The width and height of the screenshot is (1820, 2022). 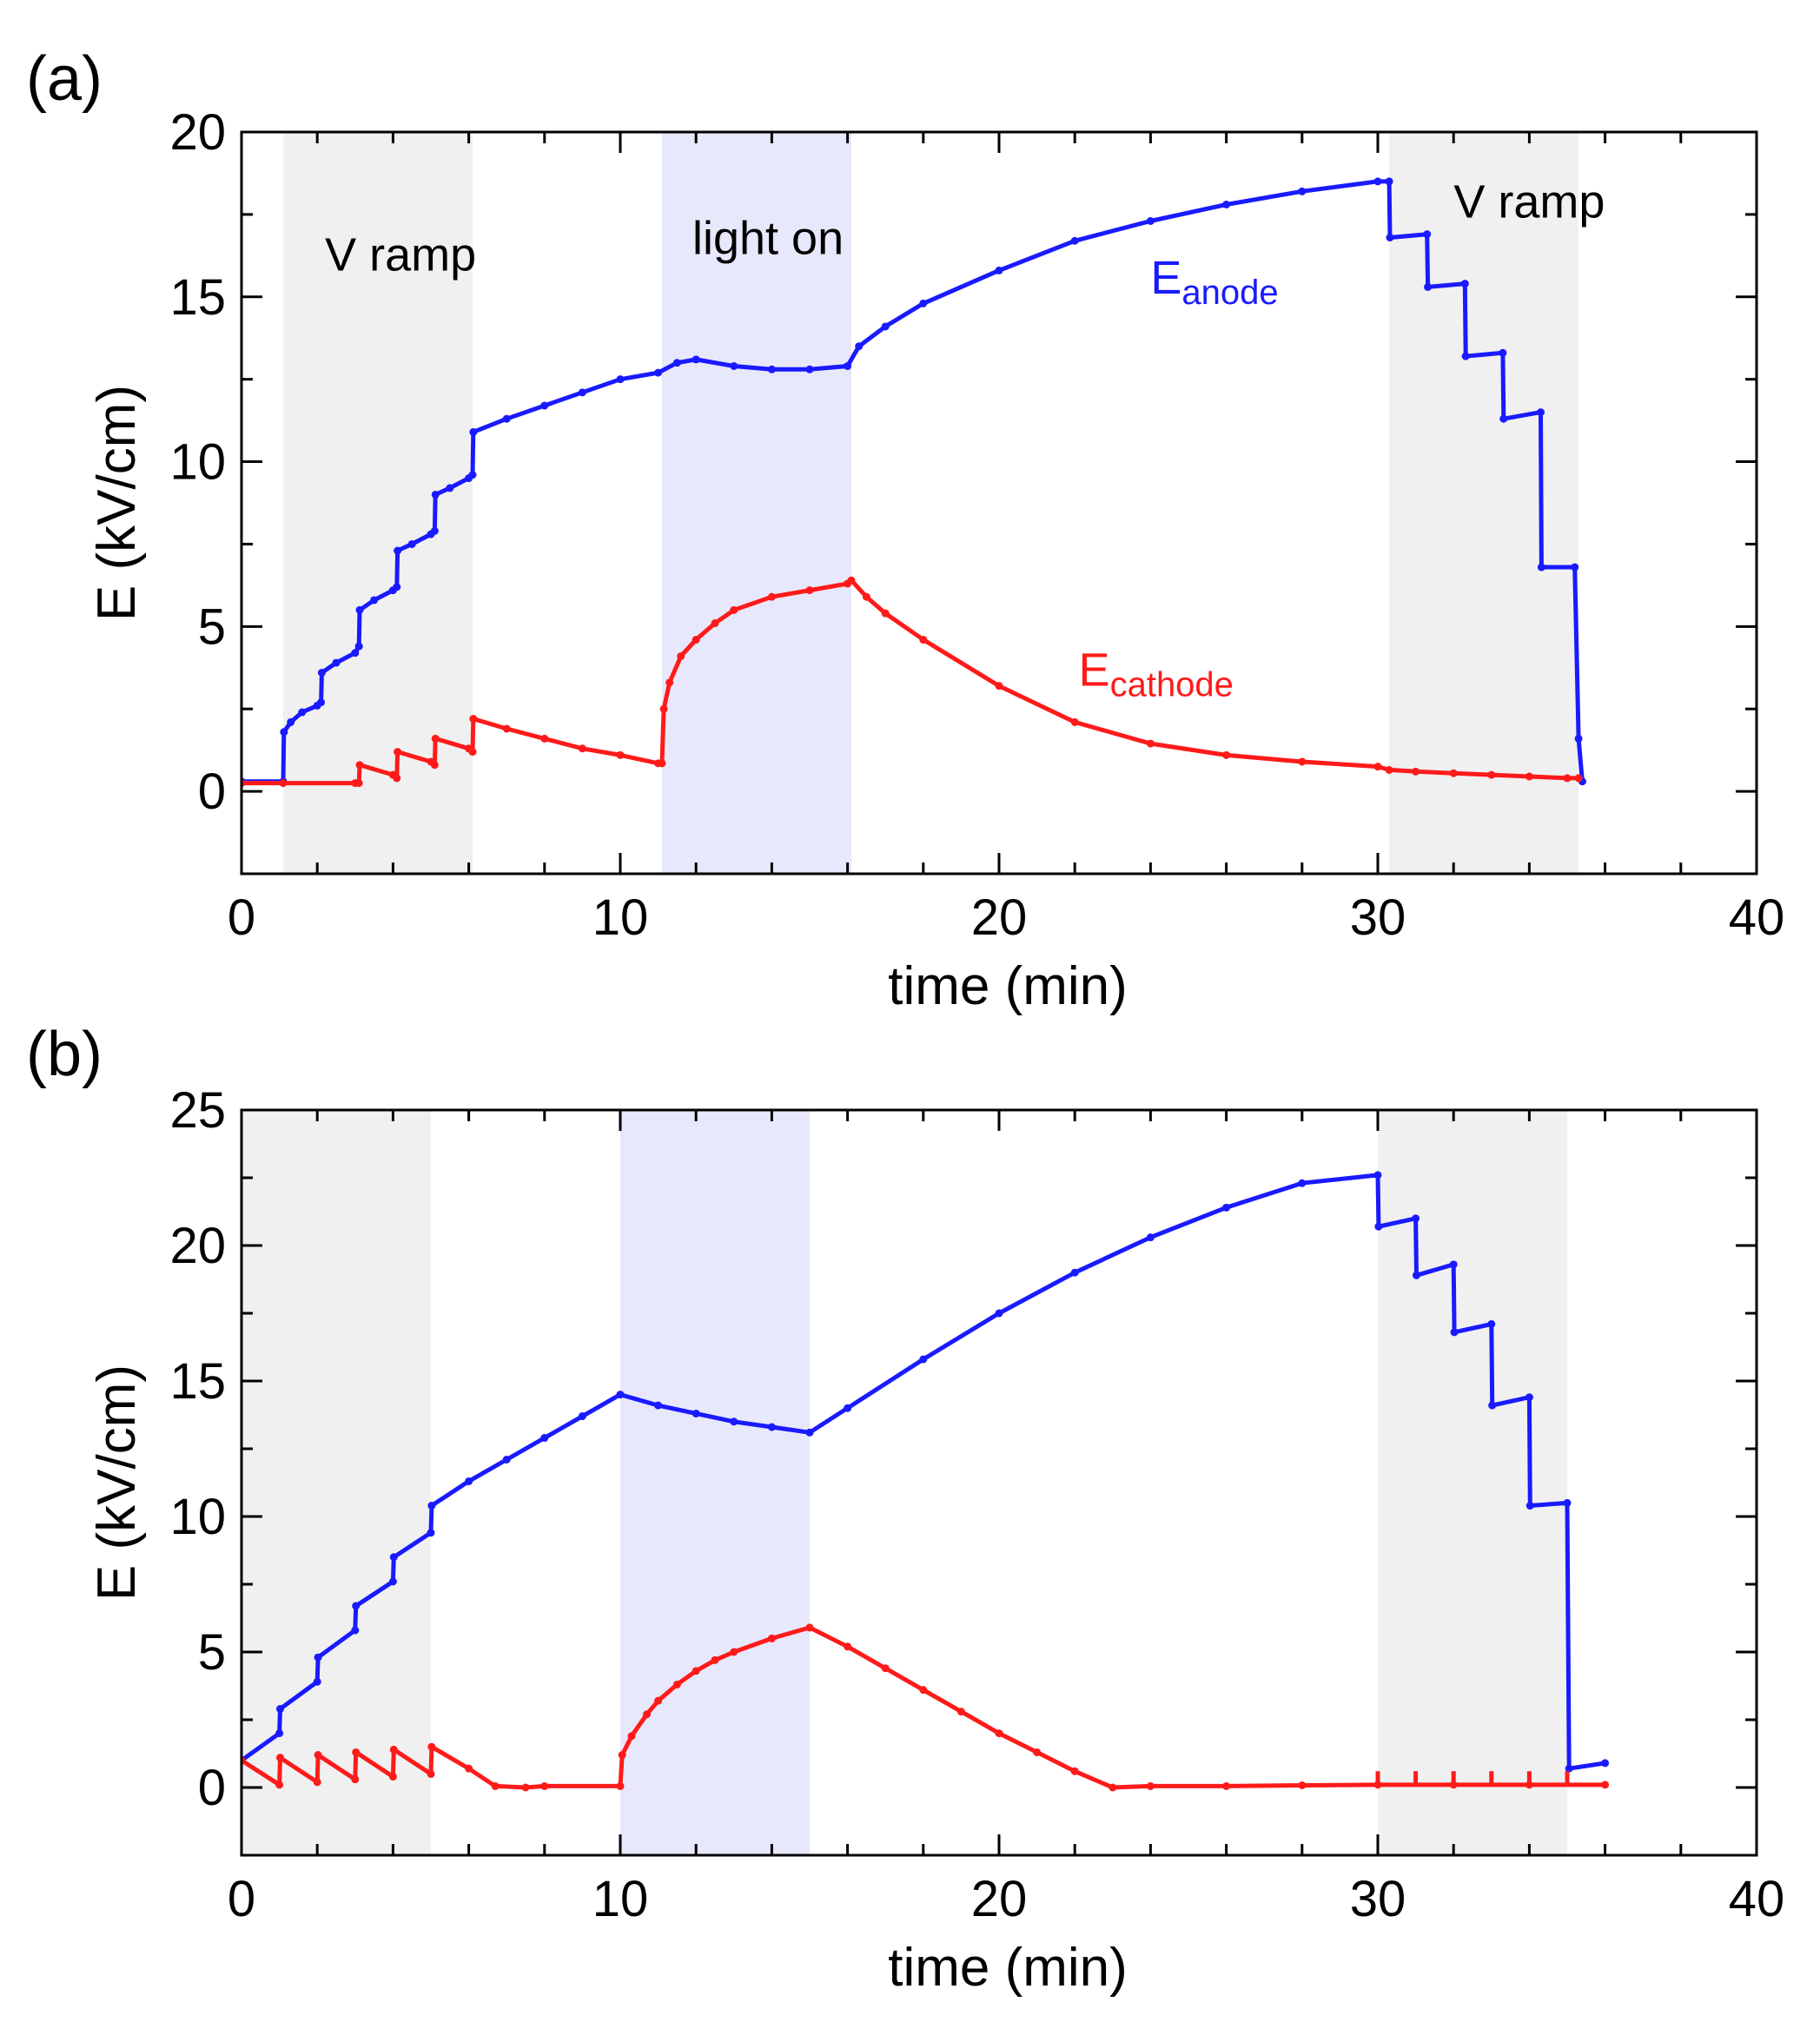 I want to click on panel-a-annotation: V ramp, so click(x=400, y=254).